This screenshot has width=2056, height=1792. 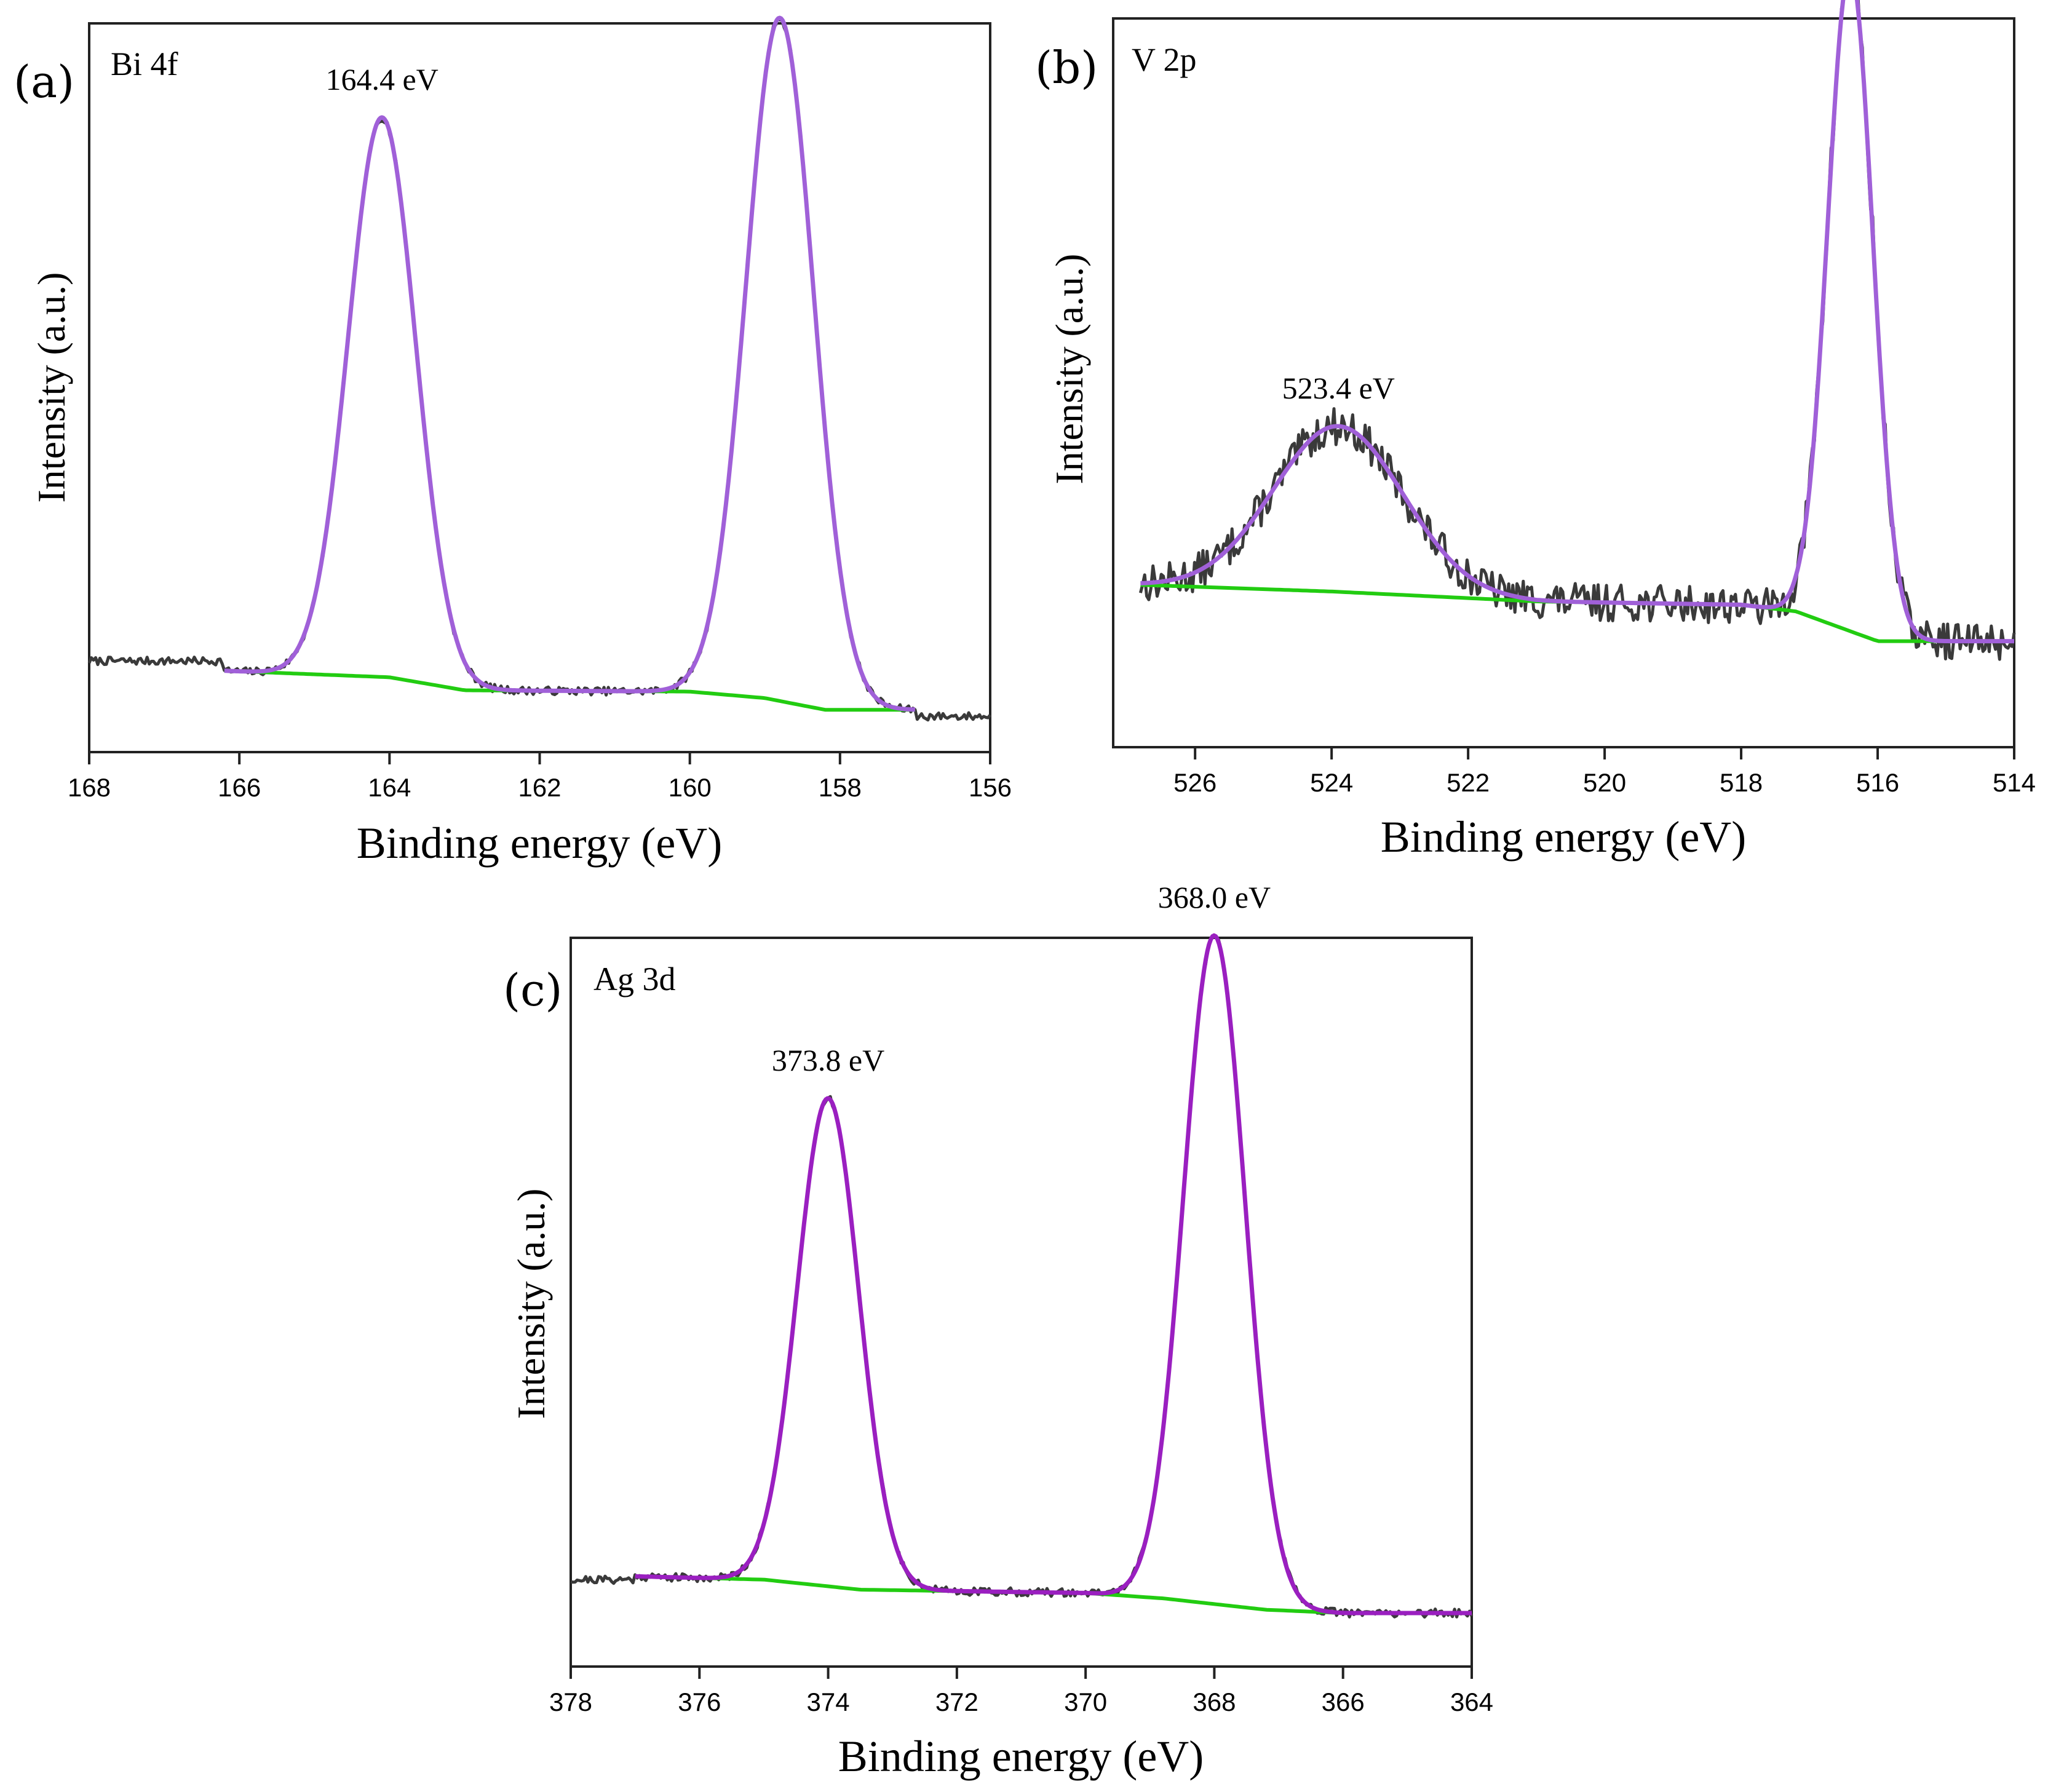 What do you see at coordinates (1022, 978) in the screenshot?
I see `peak-labels: 373.8 eV 368.0 eV` at bounding box center [1022, 978].